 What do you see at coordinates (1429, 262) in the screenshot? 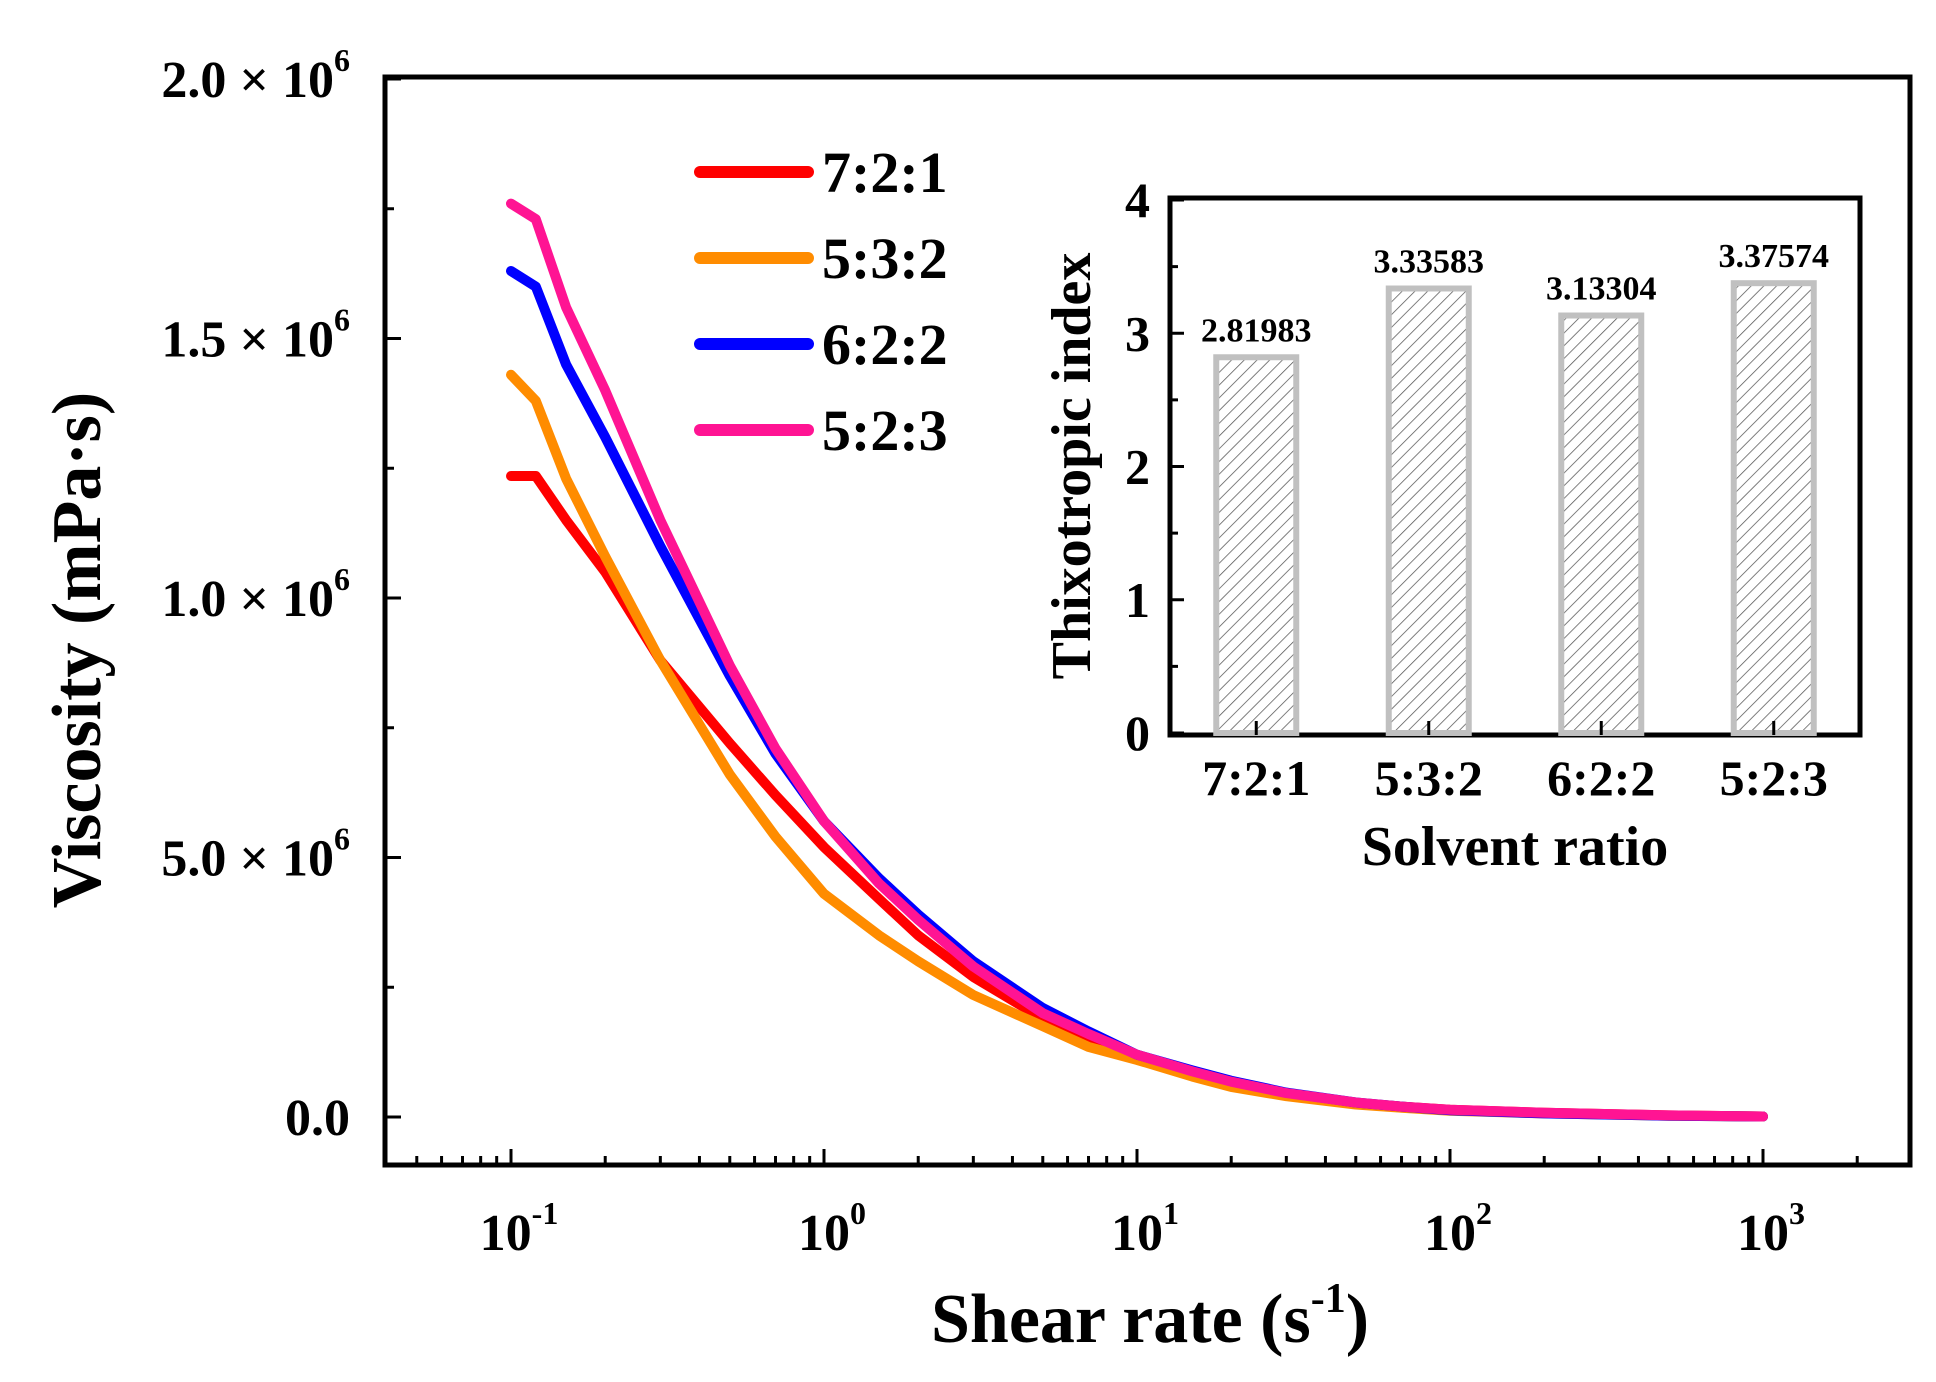
I see `inset-data-label: 3.33583` at bounding box center [1429, 262].